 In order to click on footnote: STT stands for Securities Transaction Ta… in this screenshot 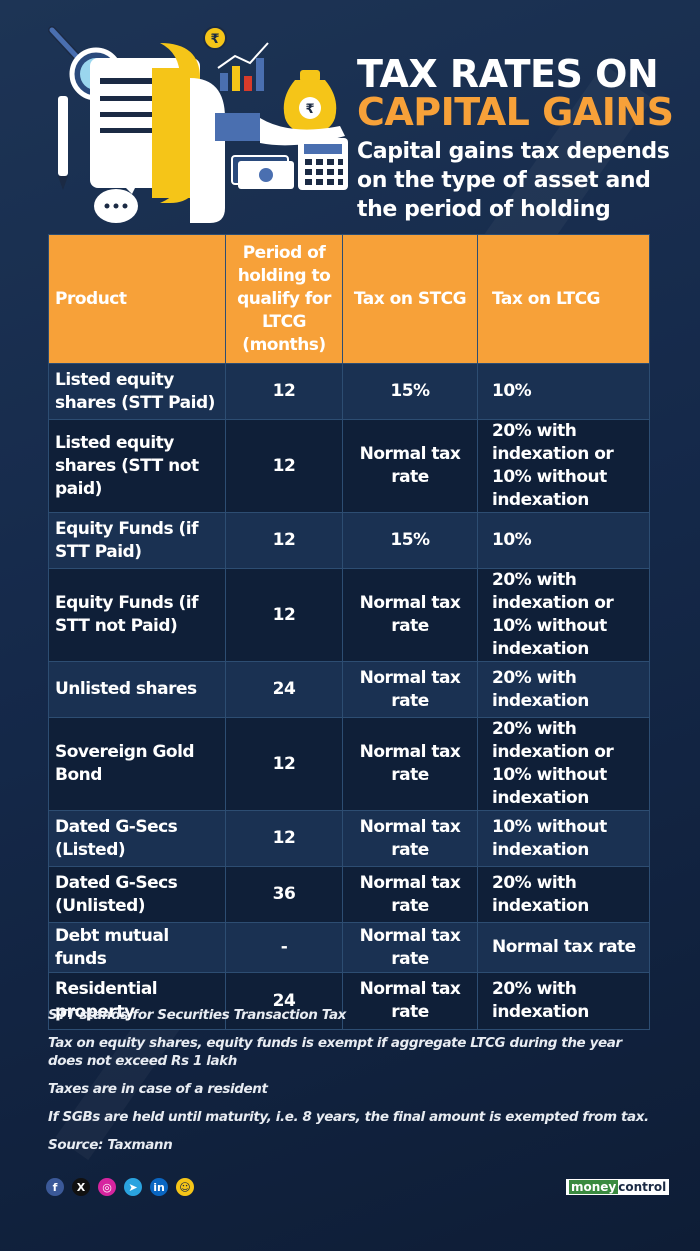, I will do `click(197, 1015)`.